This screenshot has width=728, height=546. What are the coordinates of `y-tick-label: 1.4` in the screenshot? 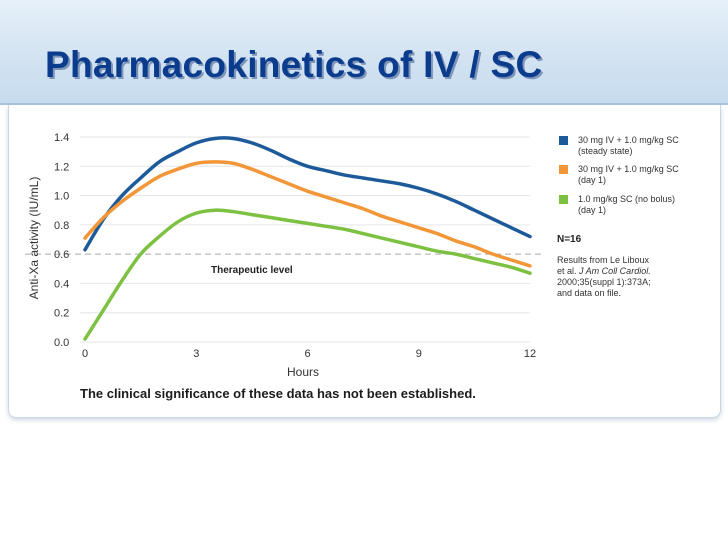 It's located at (61, 138).